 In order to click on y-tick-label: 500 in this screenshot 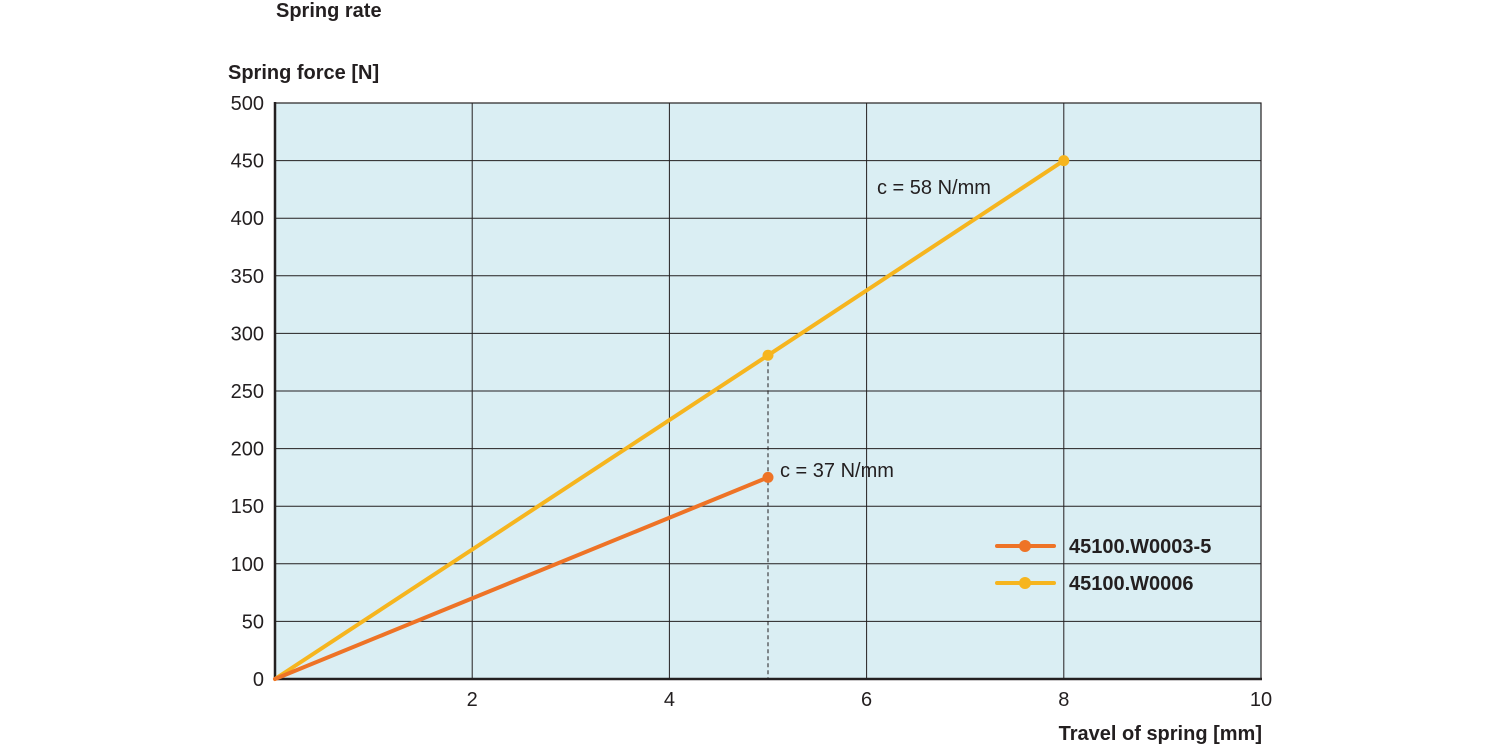, I will do `click(247, 104)`.